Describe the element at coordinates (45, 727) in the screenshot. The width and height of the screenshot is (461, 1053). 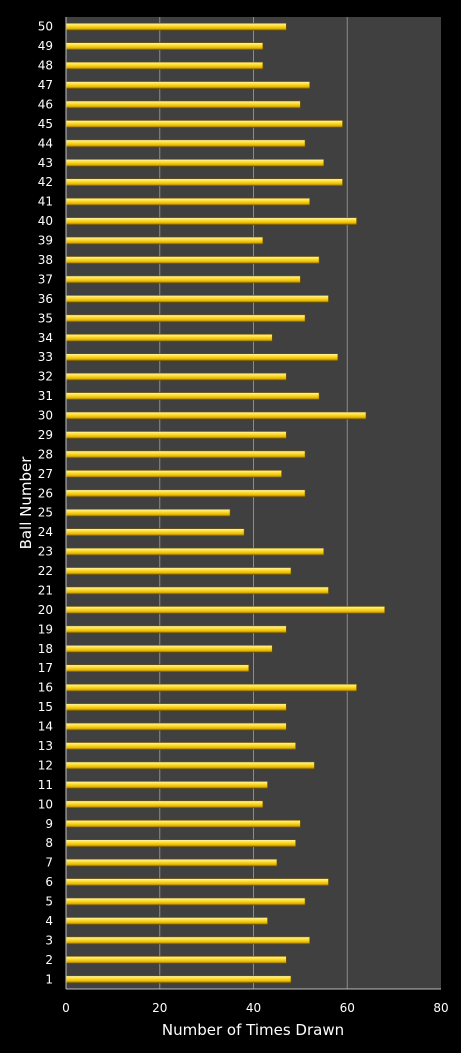
I see `y-tick-label: 14` at that location.